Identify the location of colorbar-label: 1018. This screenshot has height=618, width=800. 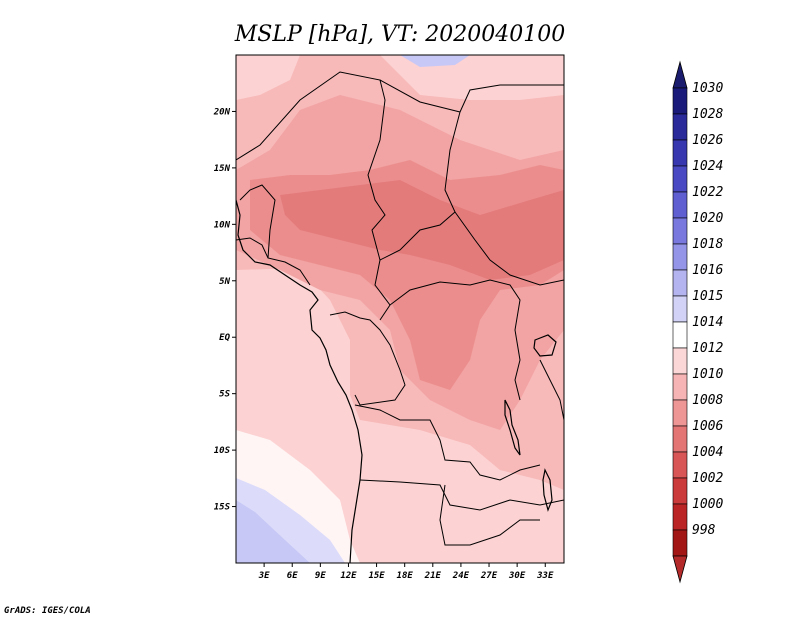
(707, 244).